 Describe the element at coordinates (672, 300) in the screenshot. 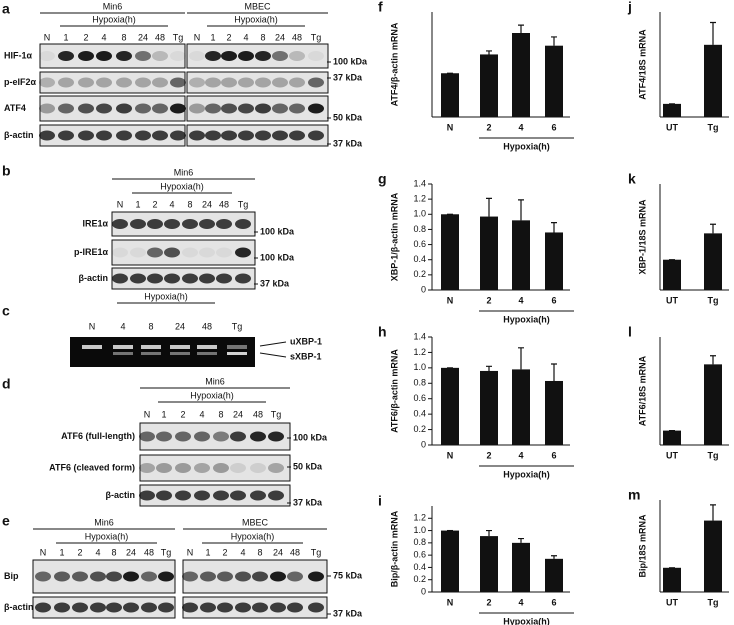

I see `x-tick-label: UT` at that location.